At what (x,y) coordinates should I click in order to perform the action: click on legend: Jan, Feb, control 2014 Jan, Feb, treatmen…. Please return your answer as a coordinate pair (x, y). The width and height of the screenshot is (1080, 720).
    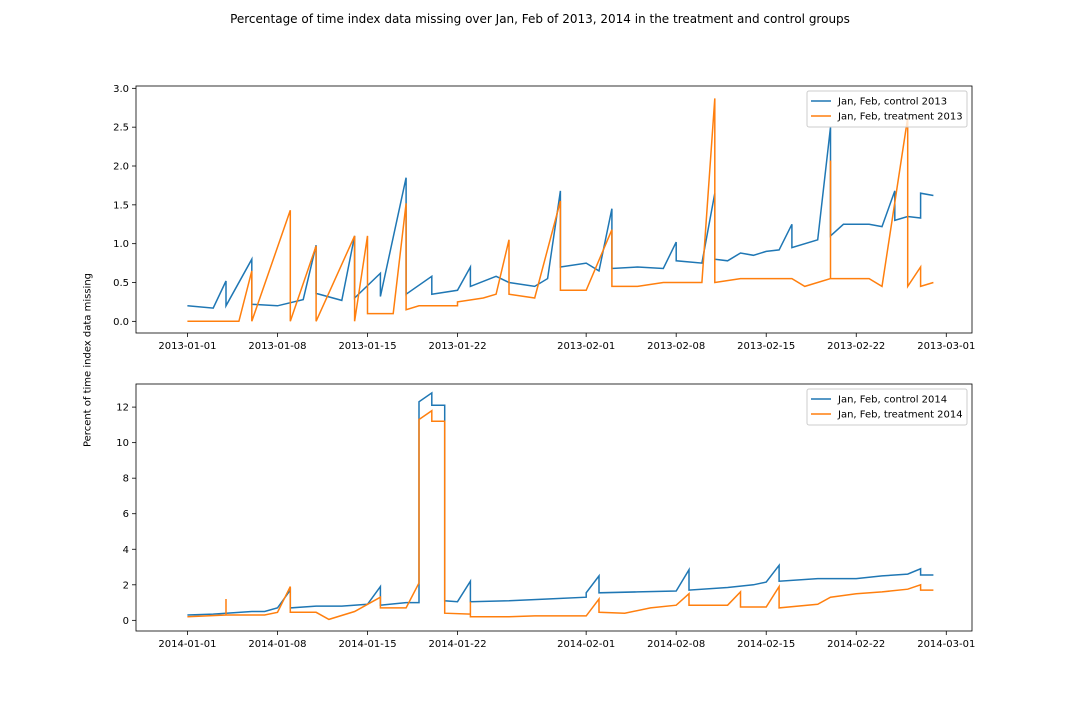
    Looking at the image, I should click on (887, 407).